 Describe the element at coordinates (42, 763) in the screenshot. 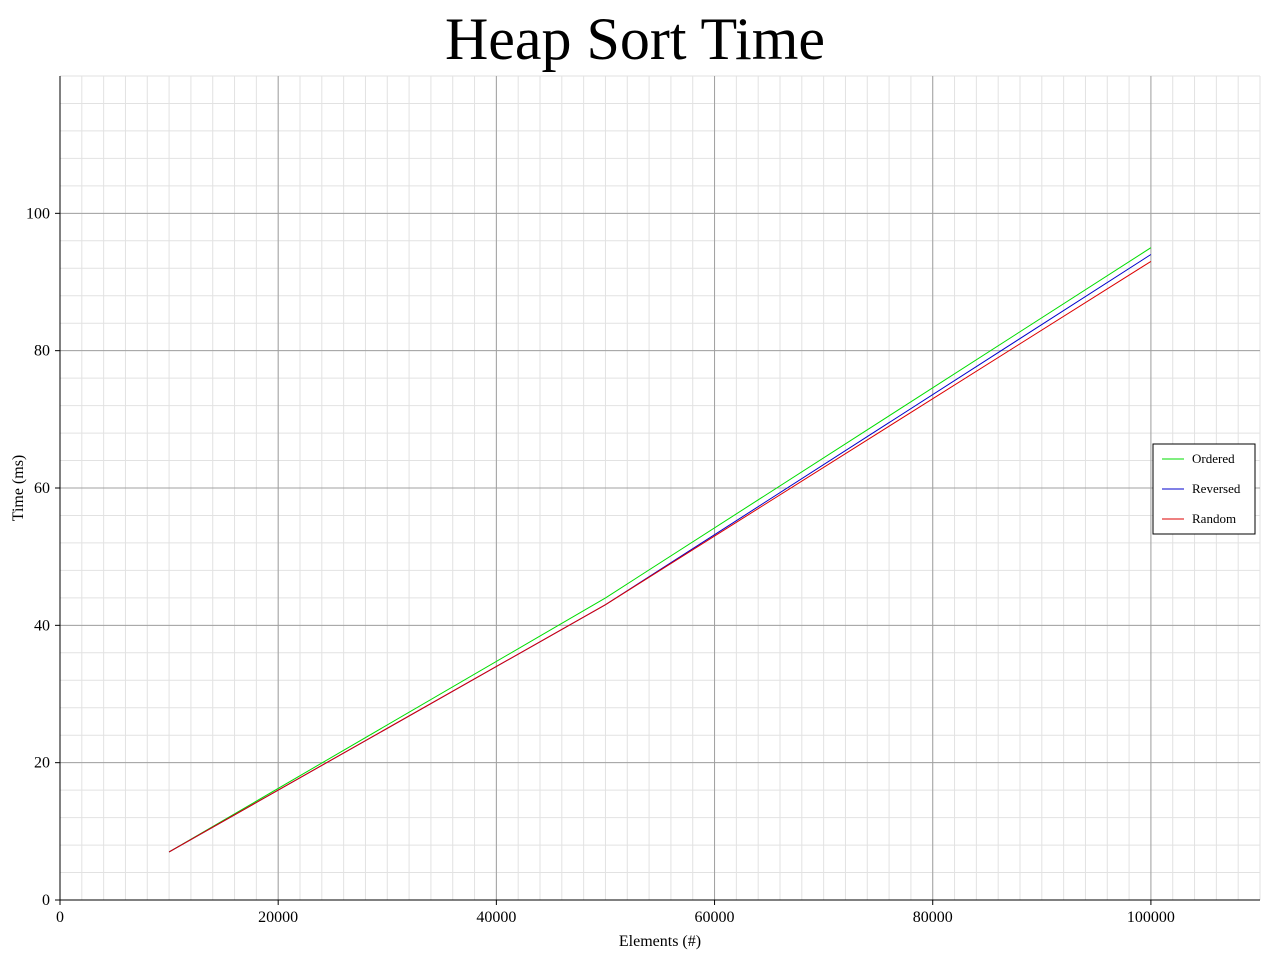

I see `y-tick-label: 20` at that location.